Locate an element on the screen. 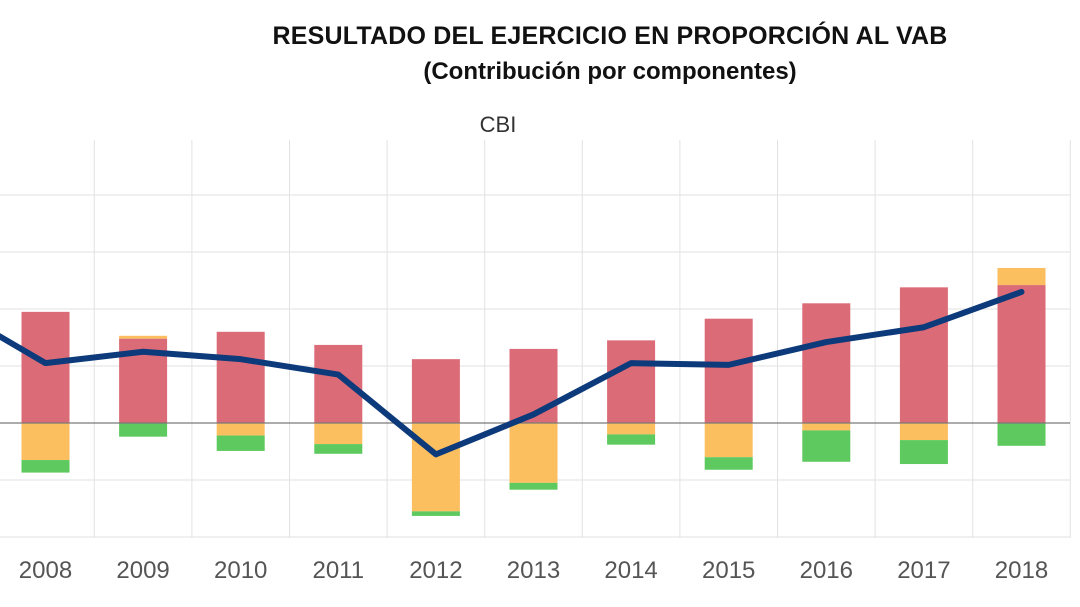 This screenshot has width=1080, height=607. x-tick-2014: 2014 is located at coordinates (630, 570).